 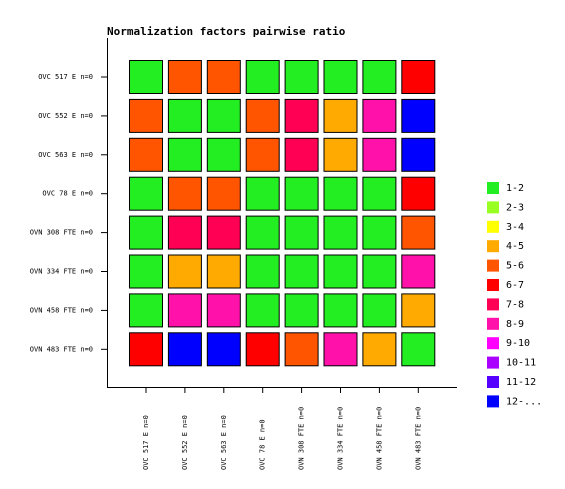 I want to click on chart-title: Normalization factors pairwise ratio, so click(x=226, y=31).